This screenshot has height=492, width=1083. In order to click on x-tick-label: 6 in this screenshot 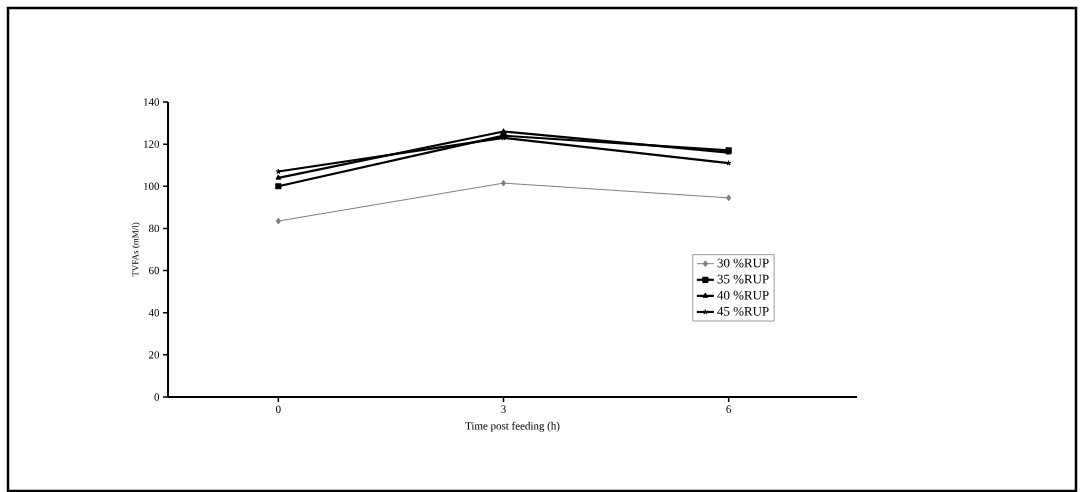, I will do `click(729, 409)`.